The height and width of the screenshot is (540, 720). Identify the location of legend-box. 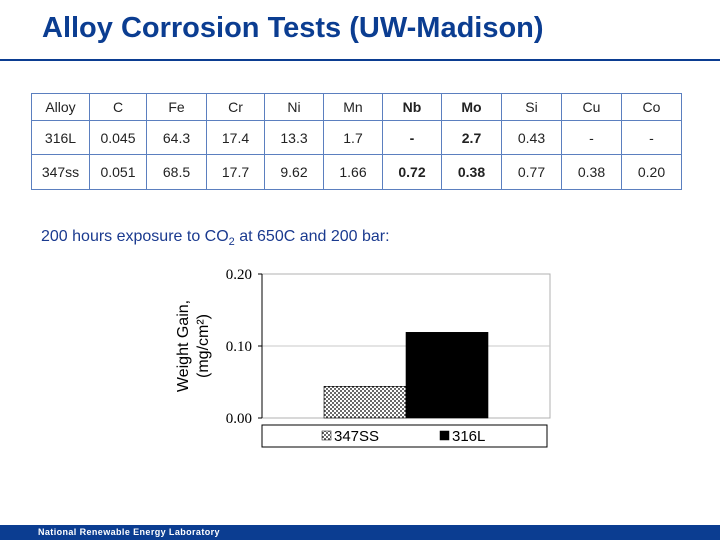
(404, 436).